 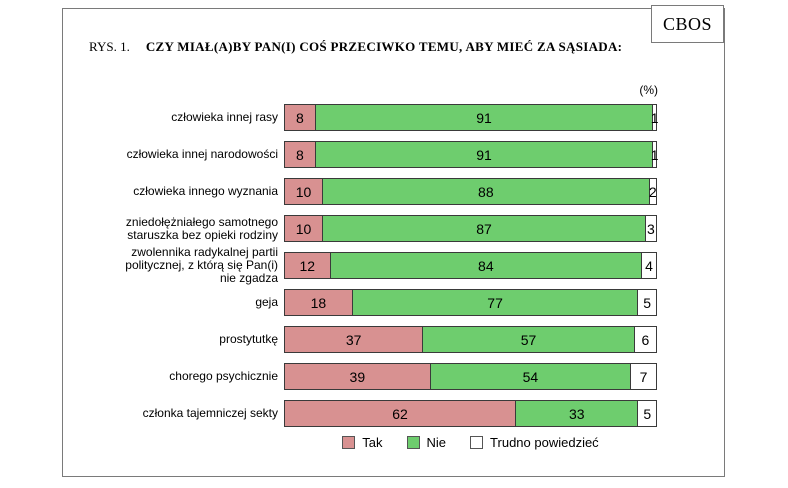 I want to click on bar-segment-tak: 37, so click(x=354, y=339).